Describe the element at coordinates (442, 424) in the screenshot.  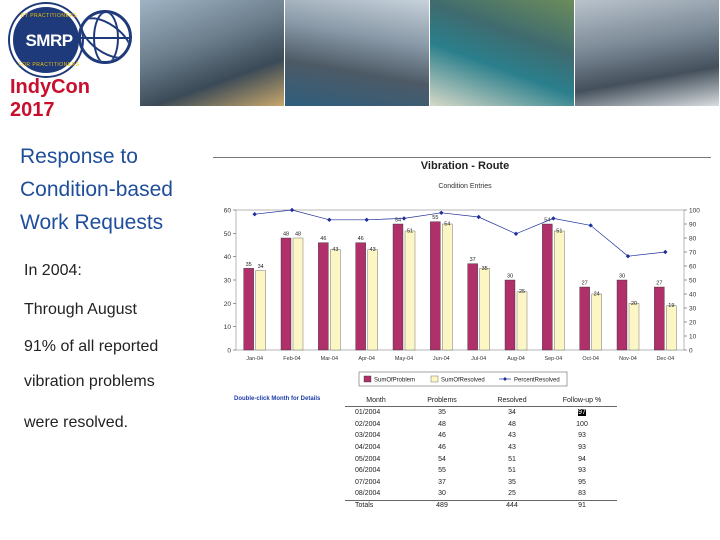
I see `problems-cell: 48` at that location.